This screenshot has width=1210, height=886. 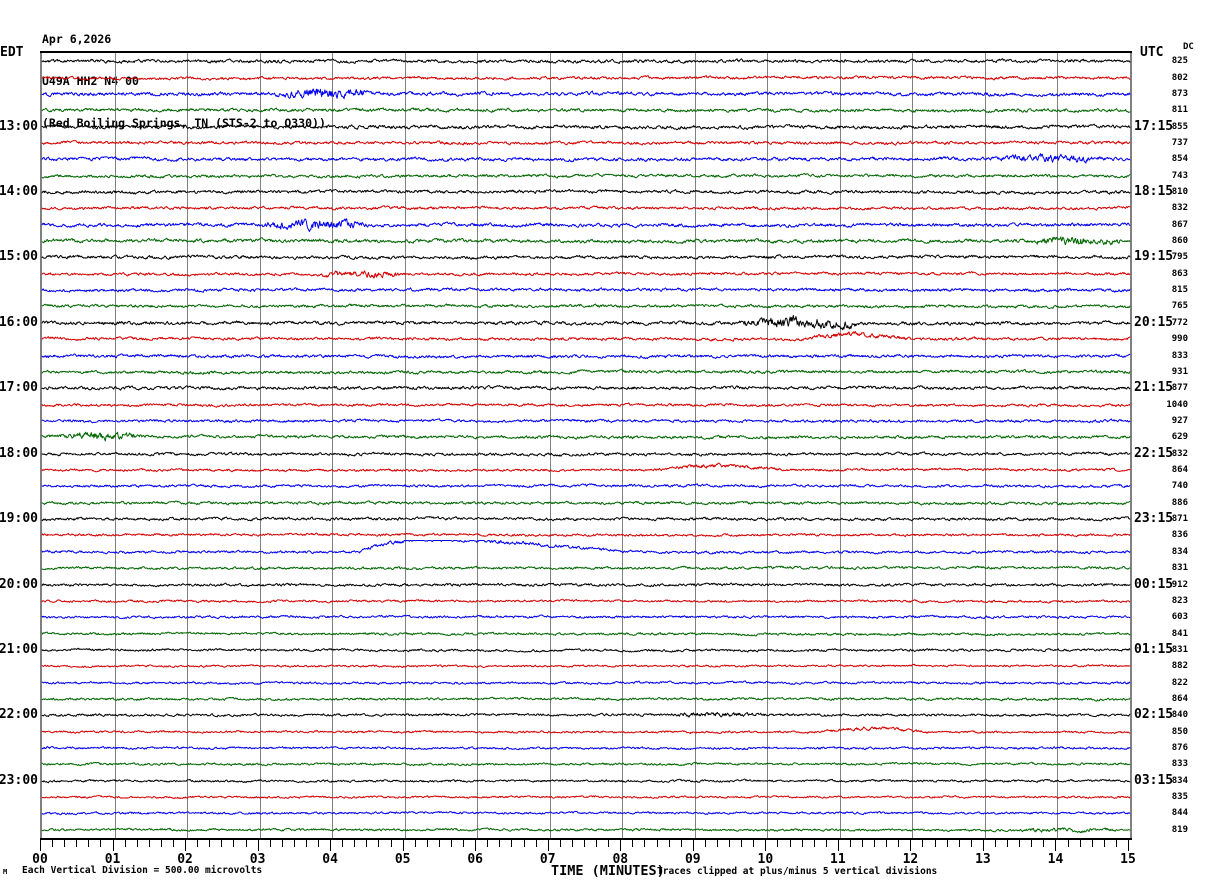 I want to click on dc-value: 811, so click(x=1179, y=110).